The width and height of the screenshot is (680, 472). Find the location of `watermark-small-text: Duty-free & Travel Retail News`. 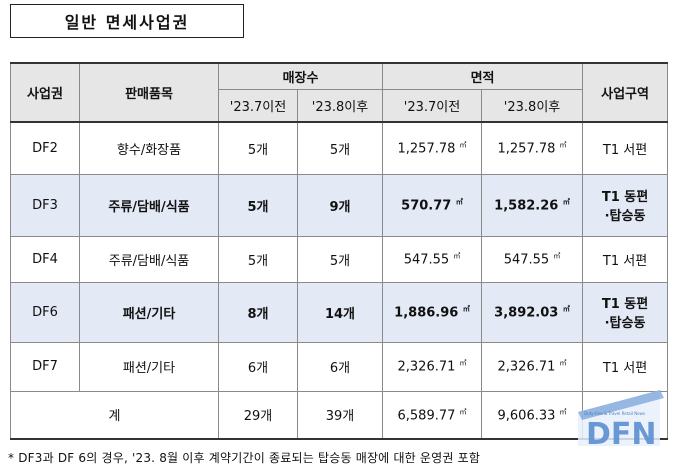

watermark-small-text: Duty-free & Travel Retail News is located at coordinates (614, 413).